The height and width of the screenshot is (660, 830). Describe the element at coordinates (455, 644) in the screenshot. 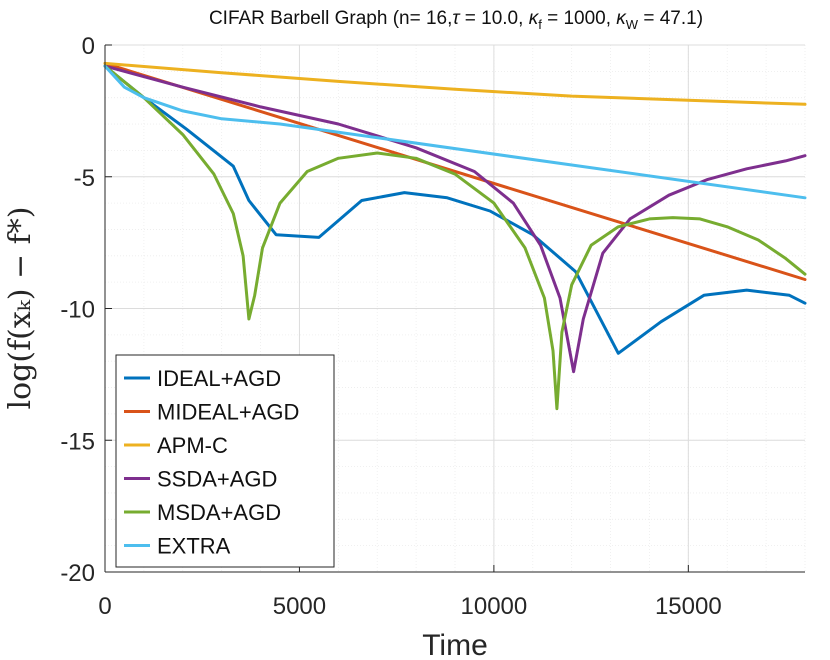

I see `x-axis-label: Time` at that location.